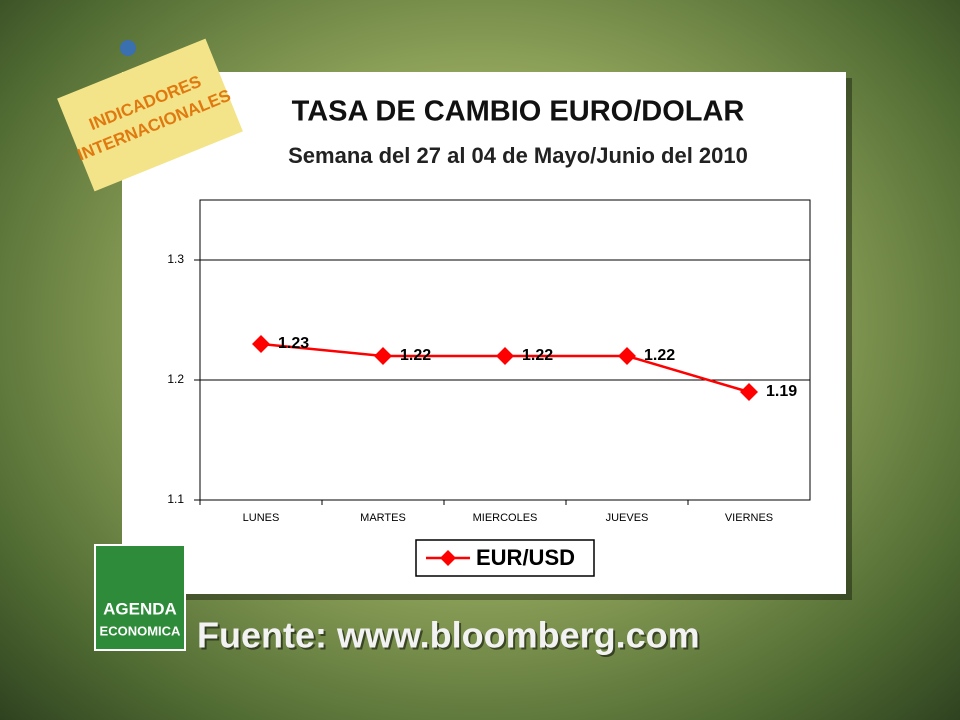  Describe the element at coordinates (140, 608) in the screenshot. I see `logo-text: AGENDA` at that location.